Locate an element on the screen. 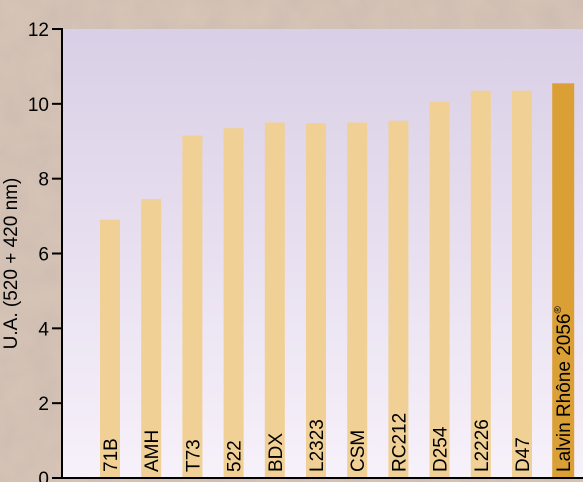 The image size is (583, 482). bar-rc212 is located at coordinates (398, 299).